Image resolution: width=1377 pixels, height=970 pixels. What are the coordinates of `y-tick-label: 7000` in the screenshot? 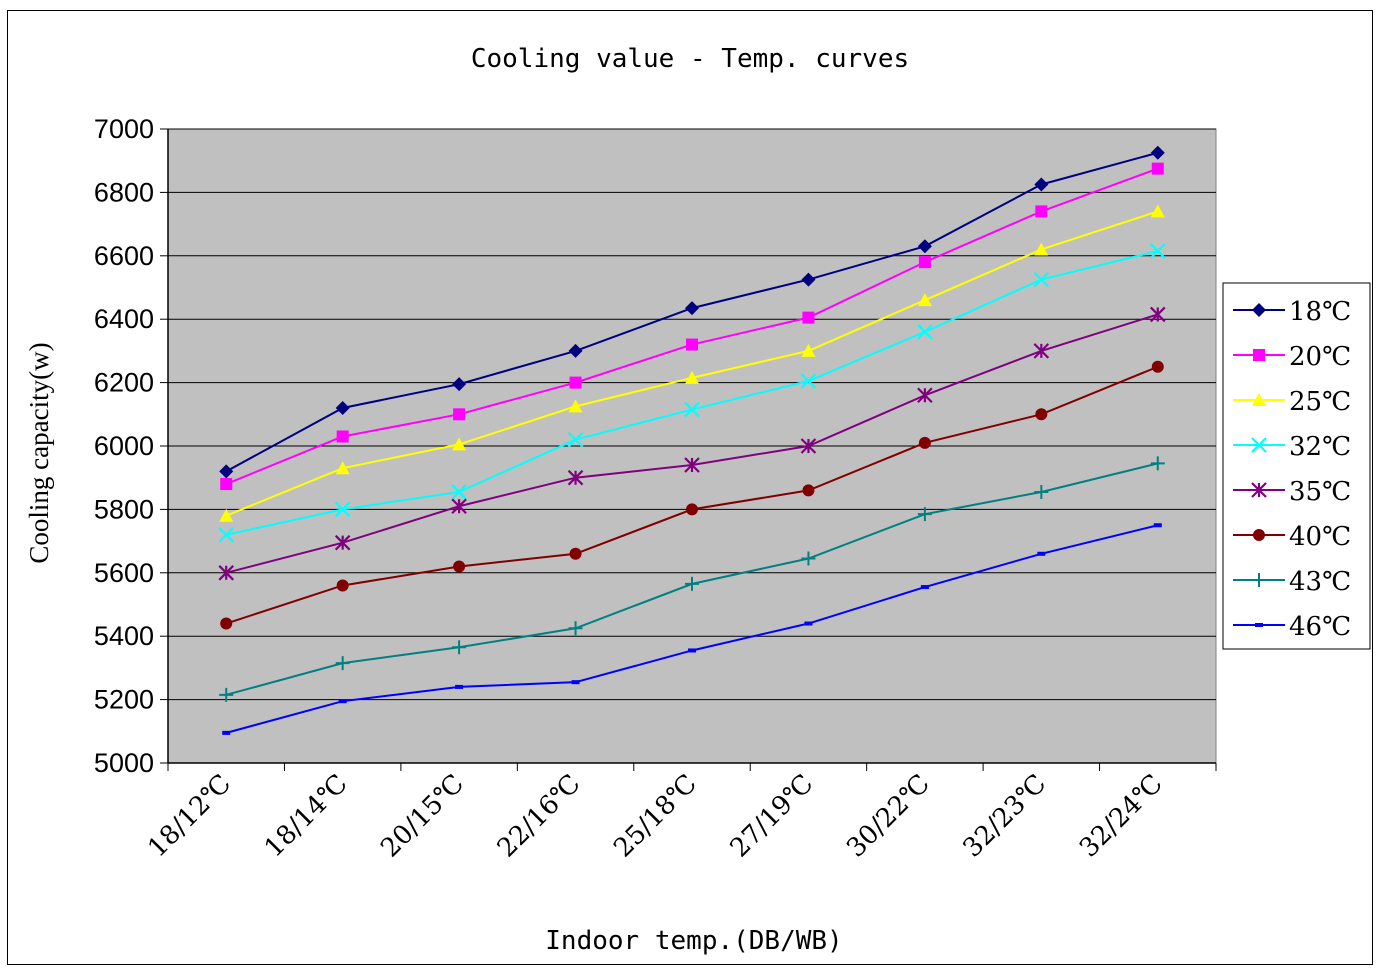 It's located at (124, 129).